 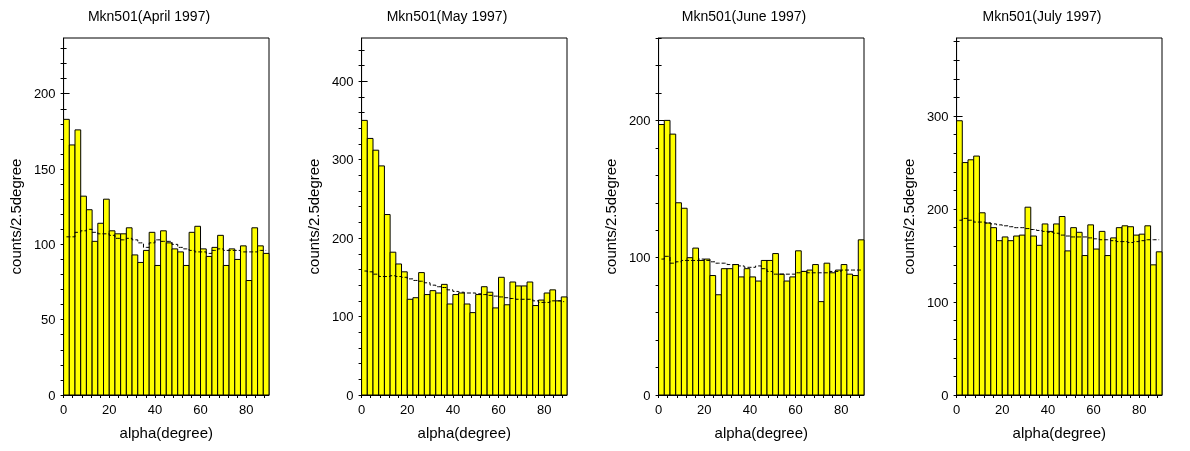 What do you see at coordinates (744, 16) in the screenshot?
I see `chart-title: Mkn501(June 1997)` at bounding box center [744, 16].